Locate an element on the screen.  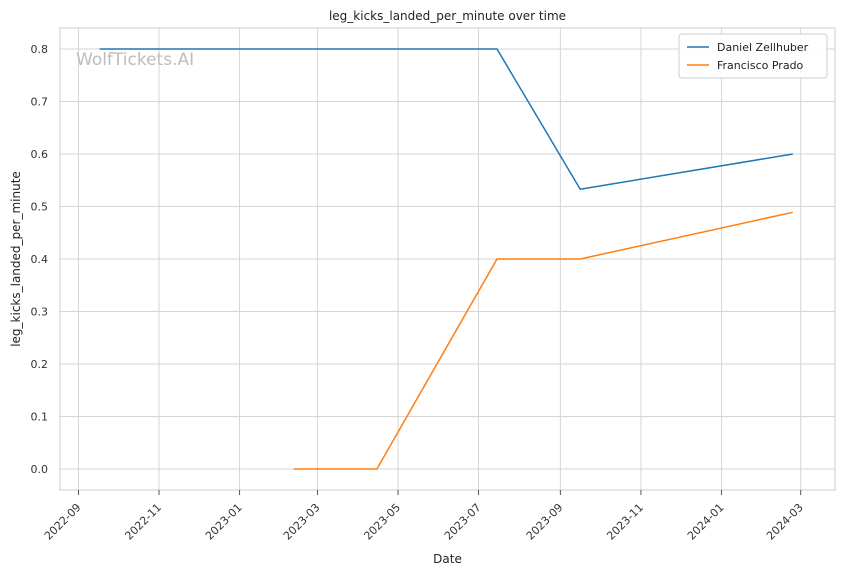
watermark: WolfTickets.AI is located at coordinates (135, 60).